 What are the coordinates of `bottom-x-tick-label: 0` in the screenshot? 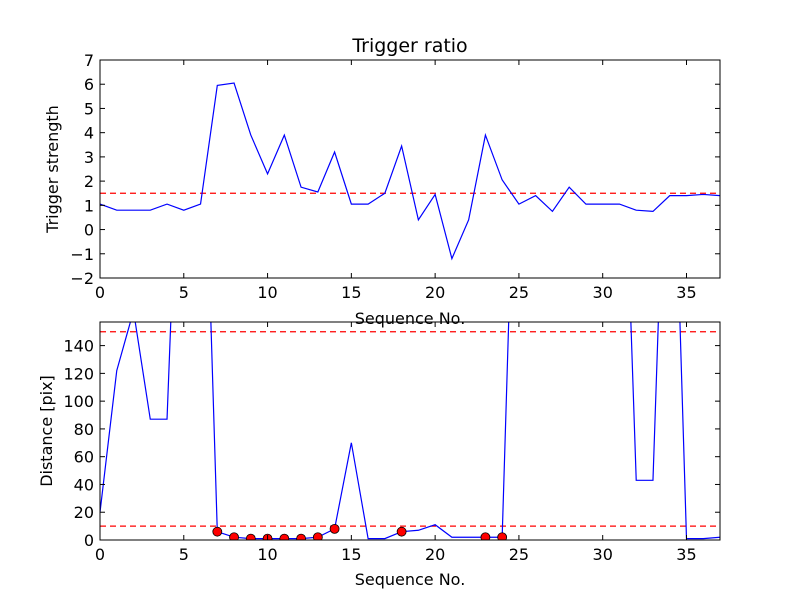 It's located at (100, 554).